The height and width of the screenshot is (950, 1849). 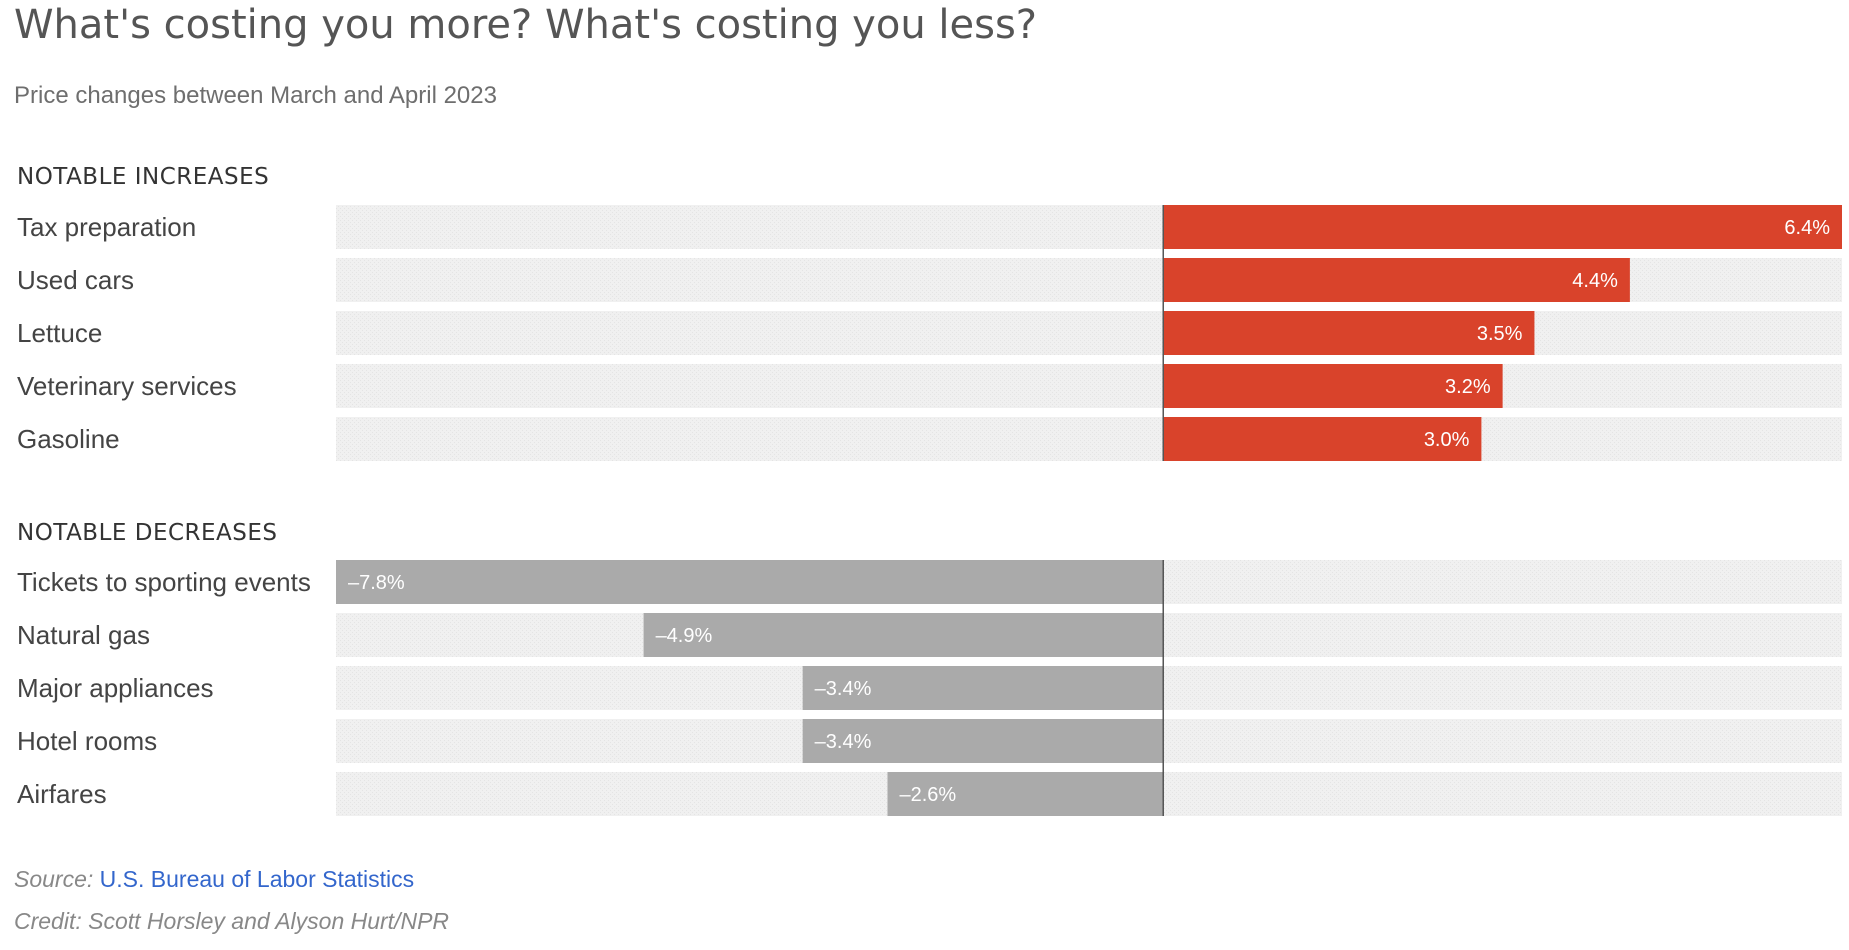 I want to click on value-label: –7.8%, so click(x=376, y=583).